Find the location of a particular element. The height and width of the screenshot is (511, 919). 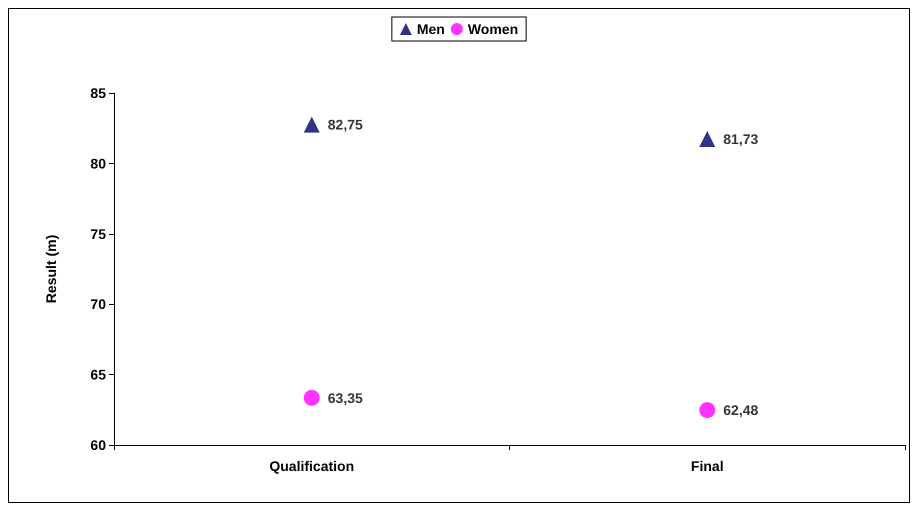

y-tick-label: 80 is located at coordinates (98, 163).